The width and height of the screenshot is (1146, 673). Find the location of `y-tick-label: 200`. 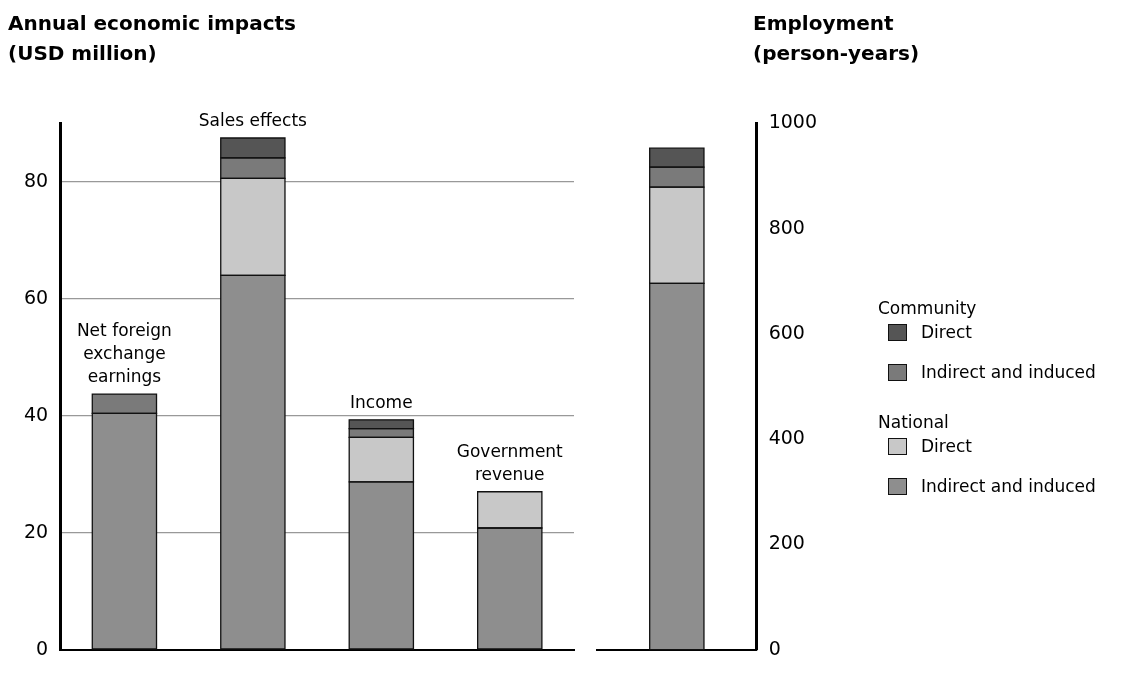

y-tick-label: 200 is located at coordinates (786, 542).